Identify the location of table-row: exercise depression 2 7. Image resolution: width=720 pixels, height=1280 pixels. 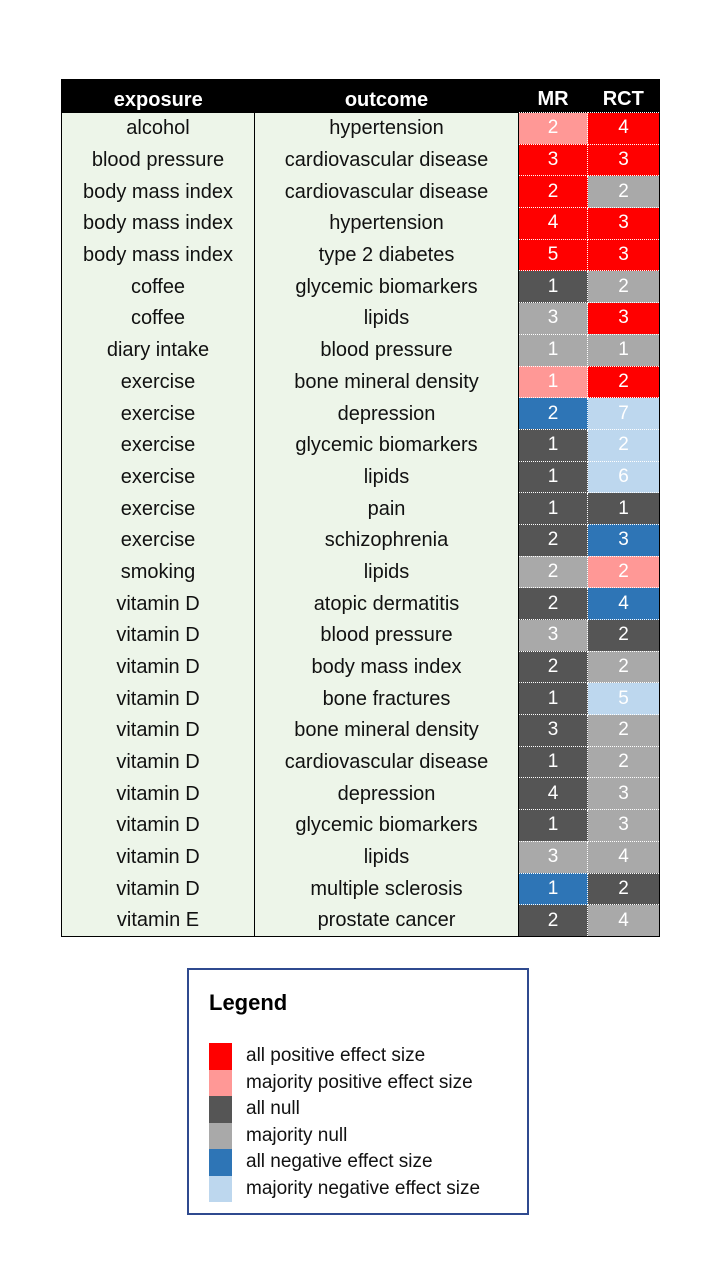
(360, 413).